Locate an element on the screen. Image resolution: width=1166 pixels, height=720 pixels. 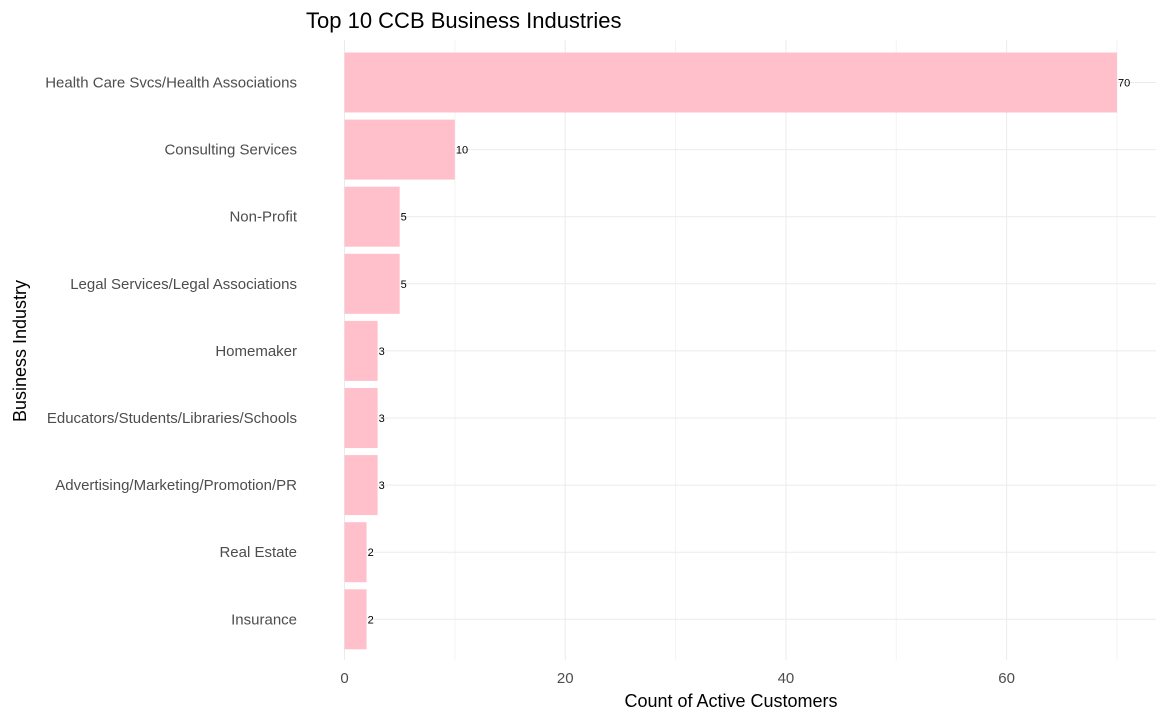
y-tick-label: Legal Services/Legal Associations is located at coordinates (183, 284).